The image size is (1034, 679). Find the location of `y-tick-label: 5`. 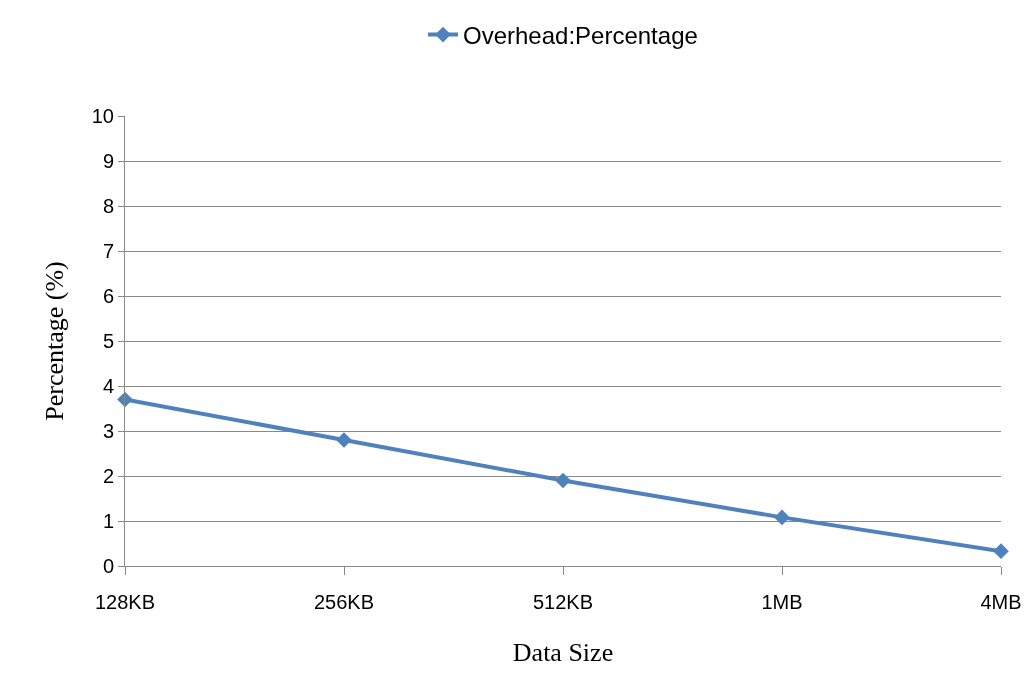

y-tick-label: 5 is located at coordinates (108, 341).